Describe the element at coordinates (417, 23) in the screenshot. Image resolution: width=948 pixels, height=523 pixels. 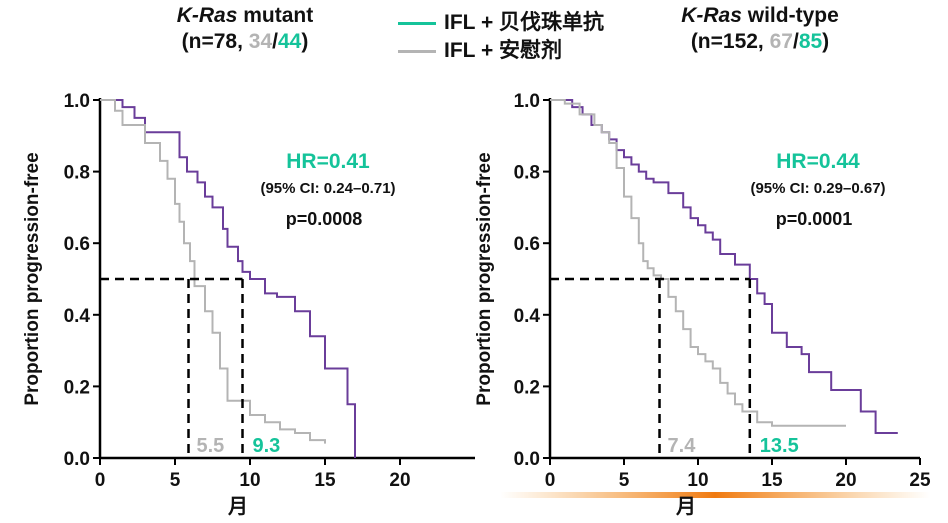
I see `legend-swatch-treatment` at that location.